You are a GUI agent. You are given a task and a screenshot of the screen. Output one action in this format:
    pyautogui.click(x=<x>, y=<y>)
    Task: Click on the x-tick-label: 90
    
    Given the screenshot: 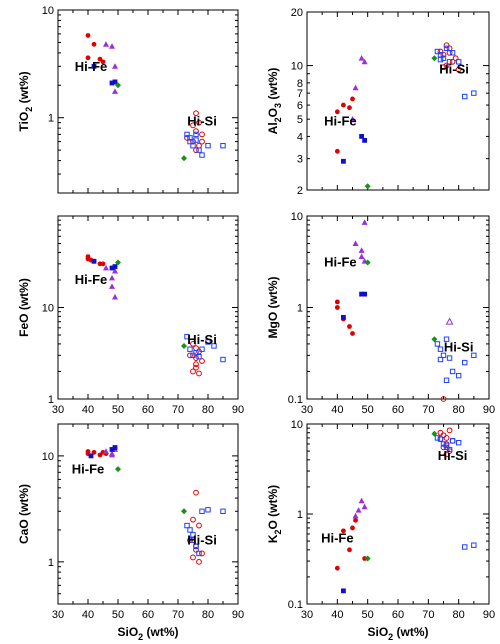 What is the action you would take?
    pyautogui.click(x=489, y=410)
    